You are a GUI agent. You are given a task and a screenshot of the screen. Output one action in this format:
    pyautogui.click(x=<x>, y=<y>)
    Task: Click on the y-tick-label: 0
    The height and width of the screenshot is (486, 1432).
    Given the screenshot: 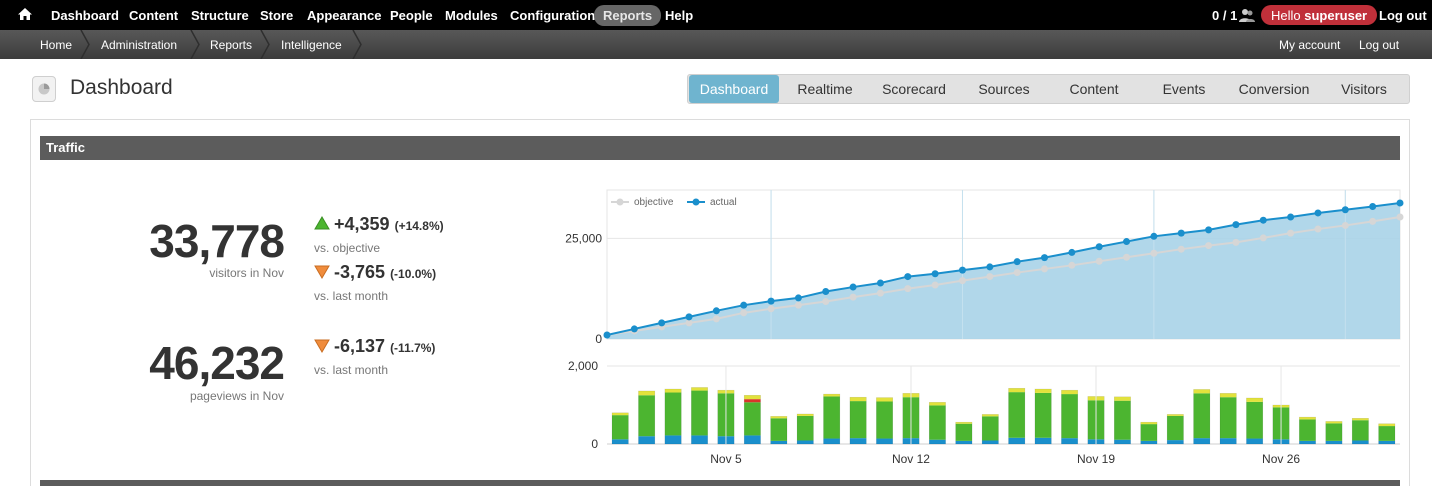 What is the action you would take?
    pyautogui.click(x=598, y=339)
    